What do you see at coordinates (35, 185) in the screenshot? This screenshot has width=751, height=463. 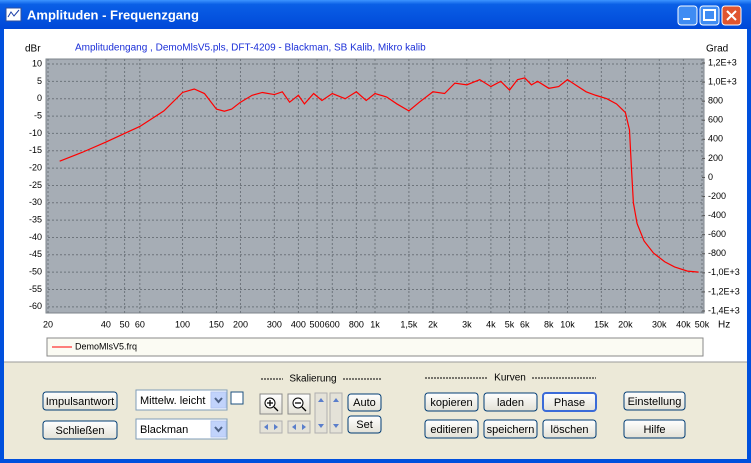 I see `y-tick-label: -25` at bounding box center [35, 185].